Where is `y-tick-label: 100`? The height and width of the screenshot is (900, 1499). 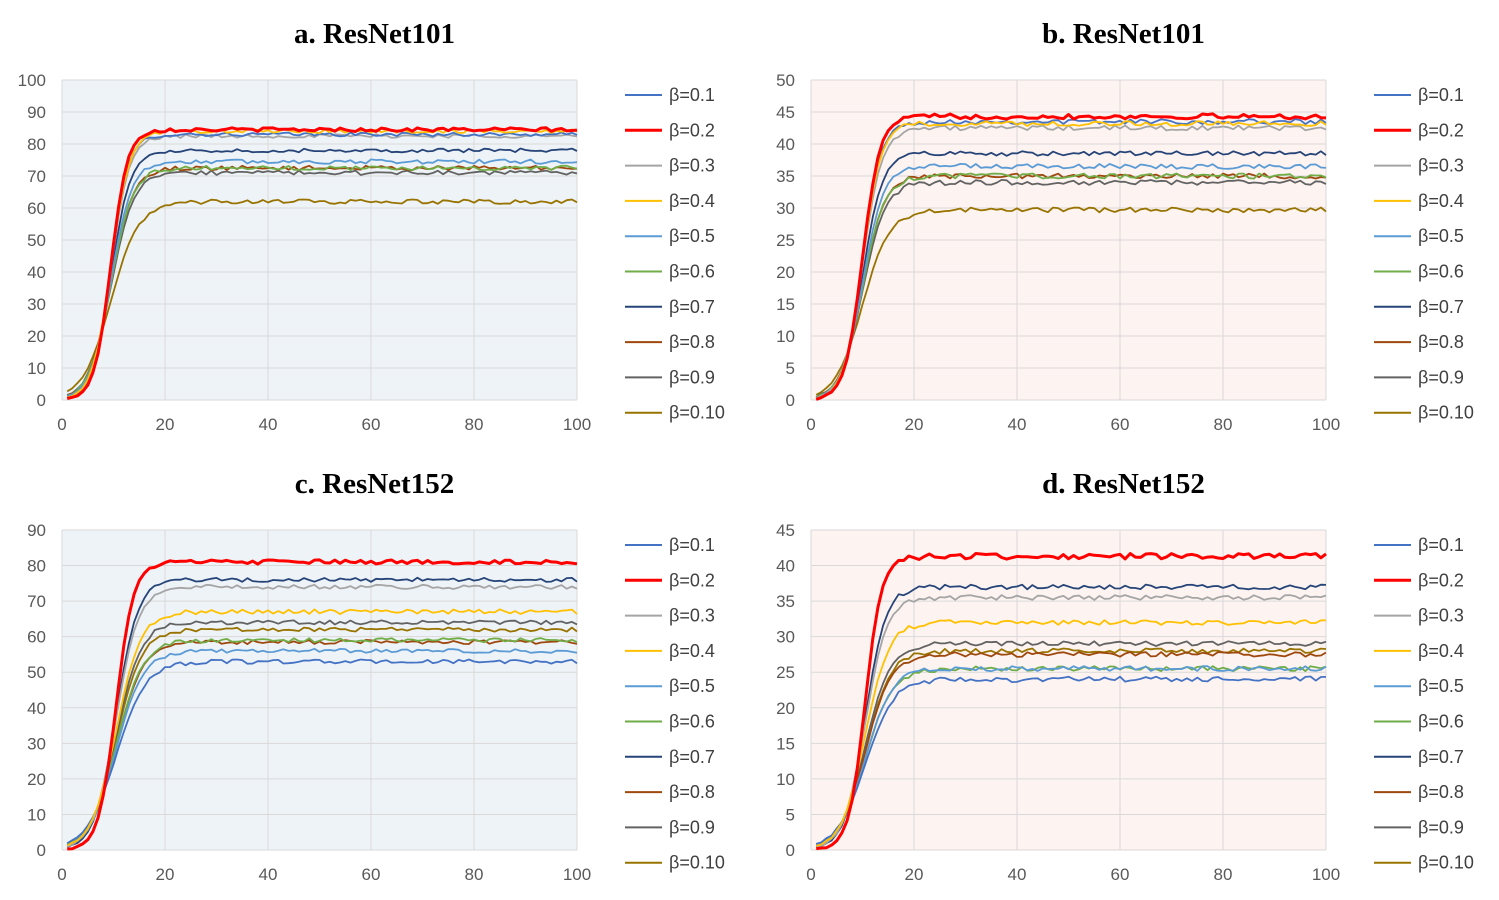 y-tick-label: 100 is located at coordinates (32, 80).